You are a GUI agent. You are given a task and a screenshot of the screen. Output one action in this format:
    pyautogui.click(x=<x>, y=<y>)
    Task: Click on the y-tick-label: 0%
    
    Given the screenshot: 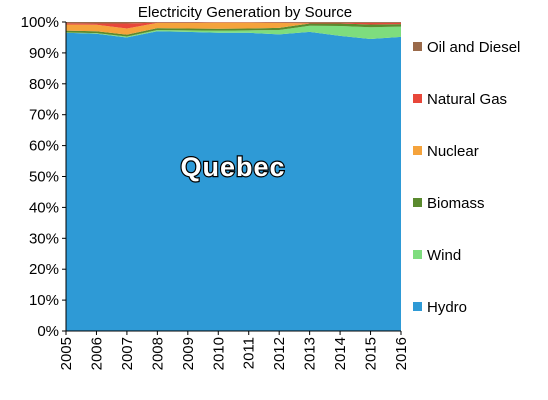 What is the action you would take?
    pyautogui.click(x=48, y=331)
    